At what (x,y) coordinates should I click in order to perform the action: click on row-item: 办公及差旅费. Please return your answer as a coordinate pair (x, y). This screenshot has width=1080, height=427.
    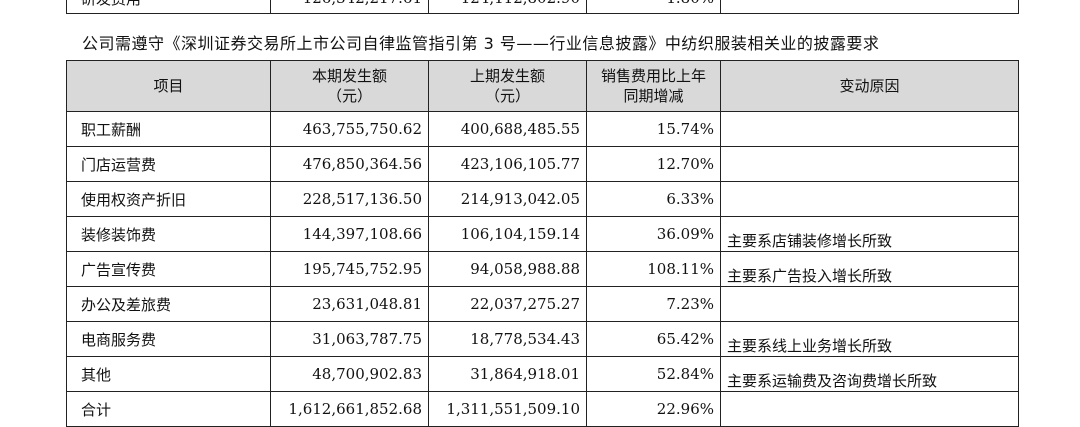
    Looking at the image, I should click on (168, 304).